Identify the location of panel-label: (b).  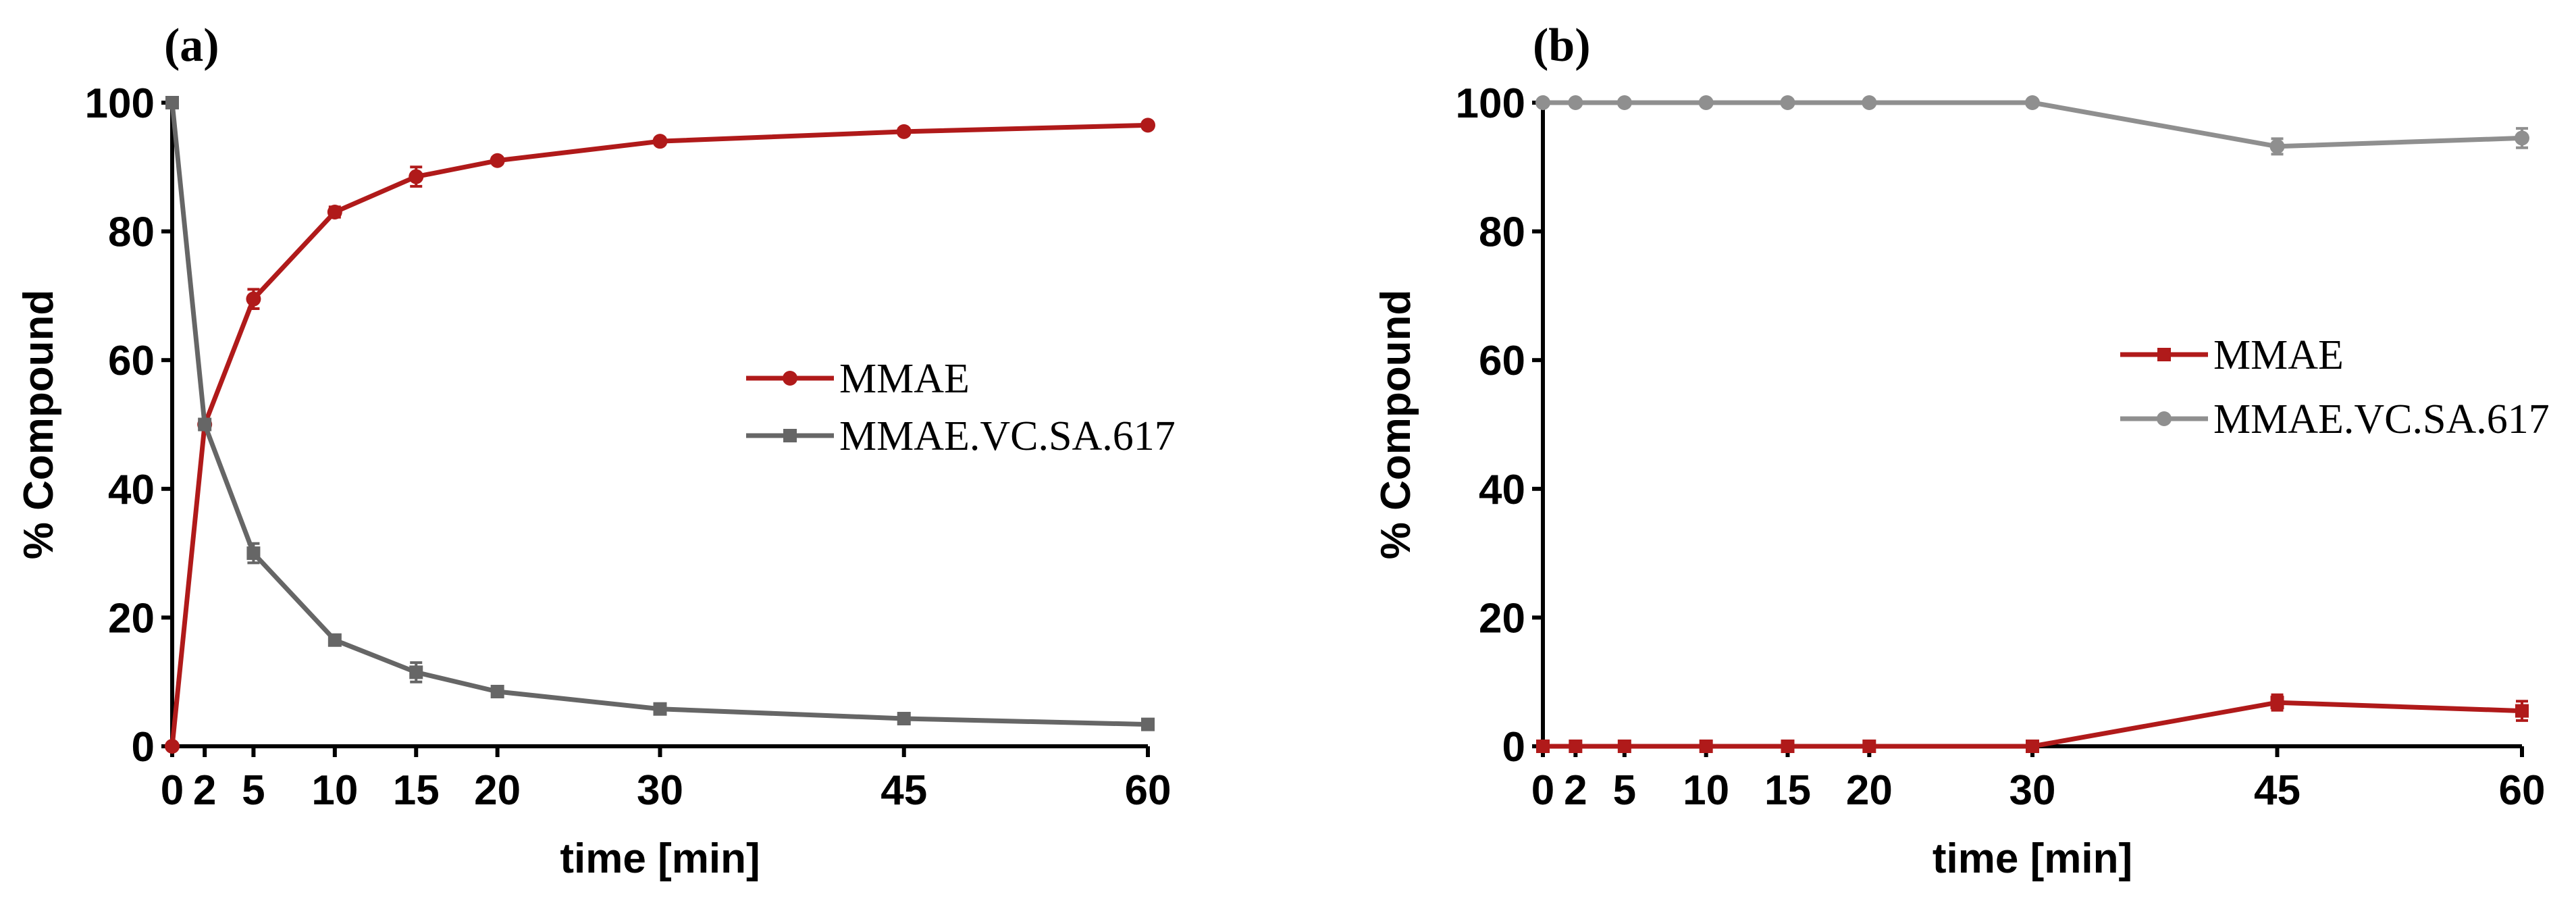
(1562, 46).